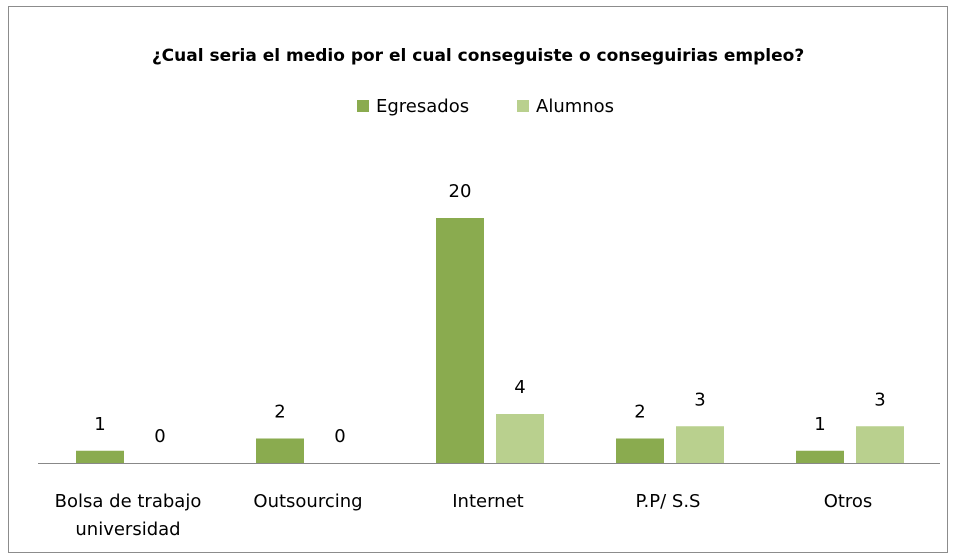 Image resolution: width=956 pixels, height=559 pixels. Describe the element at coordinates (460, 191) in the screenshot. I see `value-label: 20` at that location.